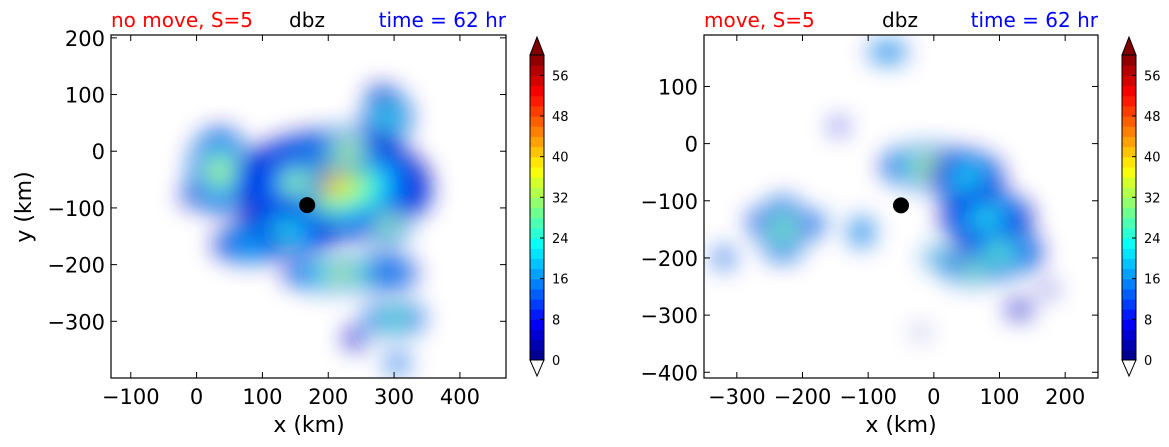 The image size is (1169, 447). Describe the element at coordinates (669, 373) in the screenshot. I see `y-tick-label: −400` at that location.